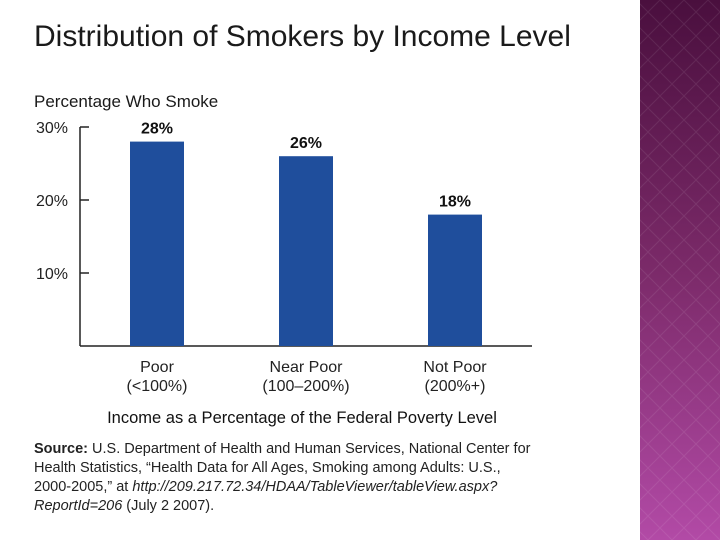 This screenshot has width=720, height=540. Describe the element at coordinates (455, 367) in the screenshot. I see `category-label: Not Poor` at that location.